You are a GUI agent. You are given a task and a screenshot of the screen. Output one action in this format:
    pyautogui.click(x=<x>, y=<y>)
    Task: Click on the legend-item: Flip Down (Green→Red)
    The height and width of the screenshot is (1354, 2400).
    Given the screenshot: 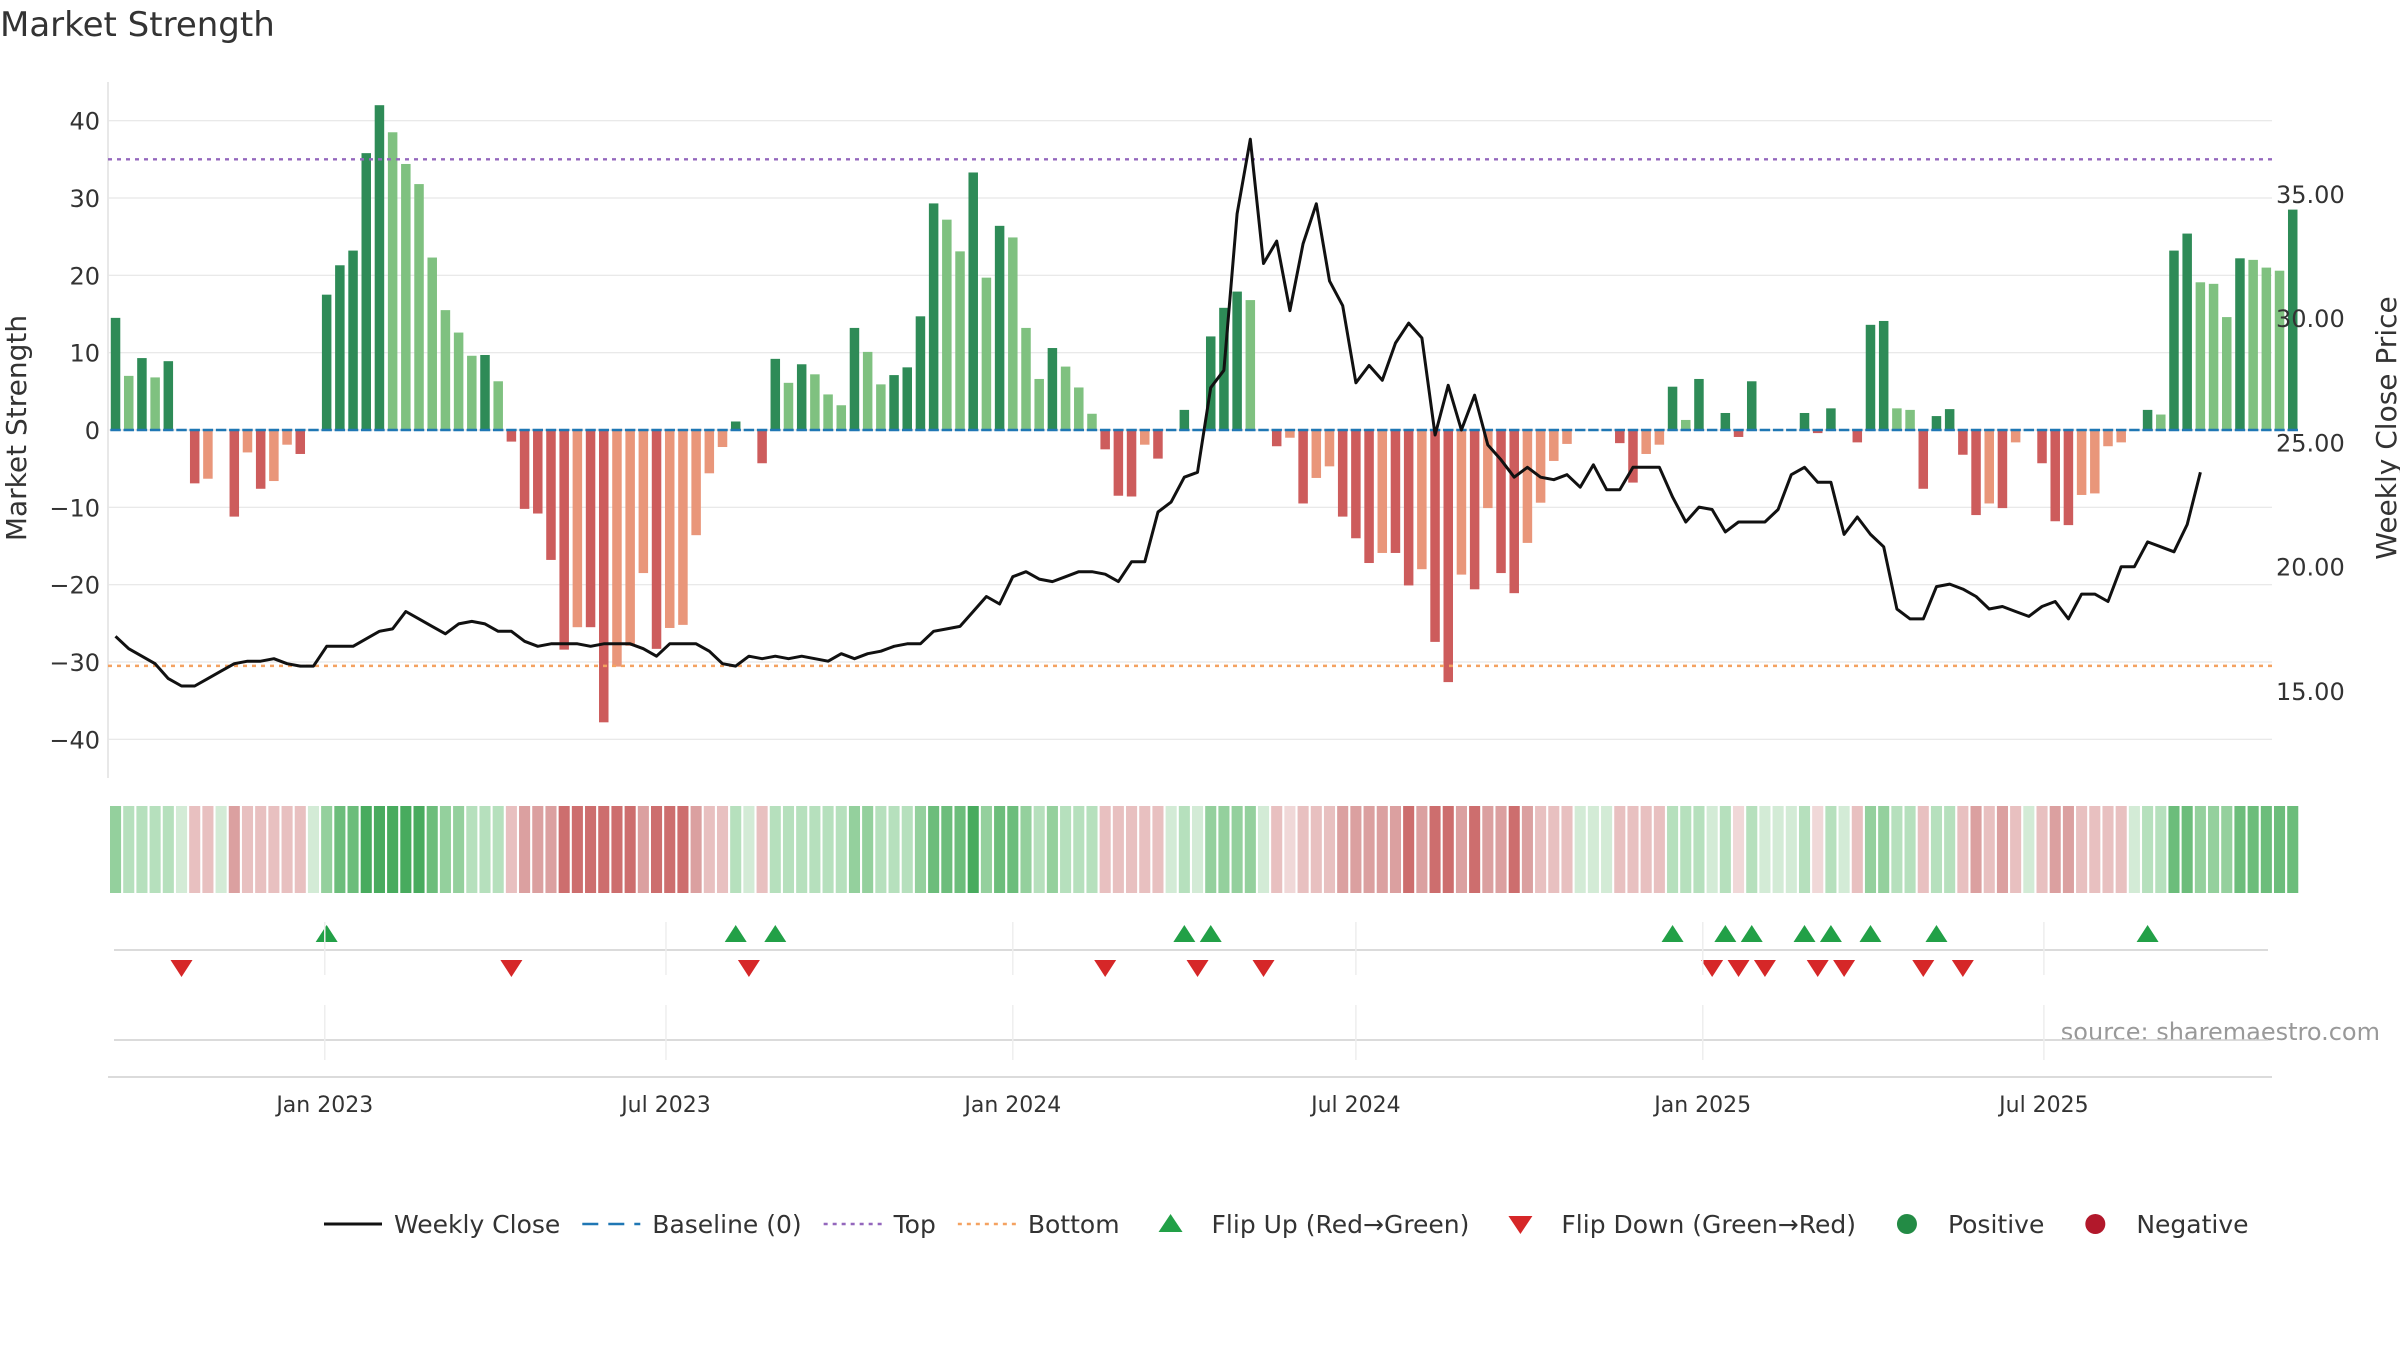 What is the action you would take?
    pyautogui.click(x=1682, y=1224)
    